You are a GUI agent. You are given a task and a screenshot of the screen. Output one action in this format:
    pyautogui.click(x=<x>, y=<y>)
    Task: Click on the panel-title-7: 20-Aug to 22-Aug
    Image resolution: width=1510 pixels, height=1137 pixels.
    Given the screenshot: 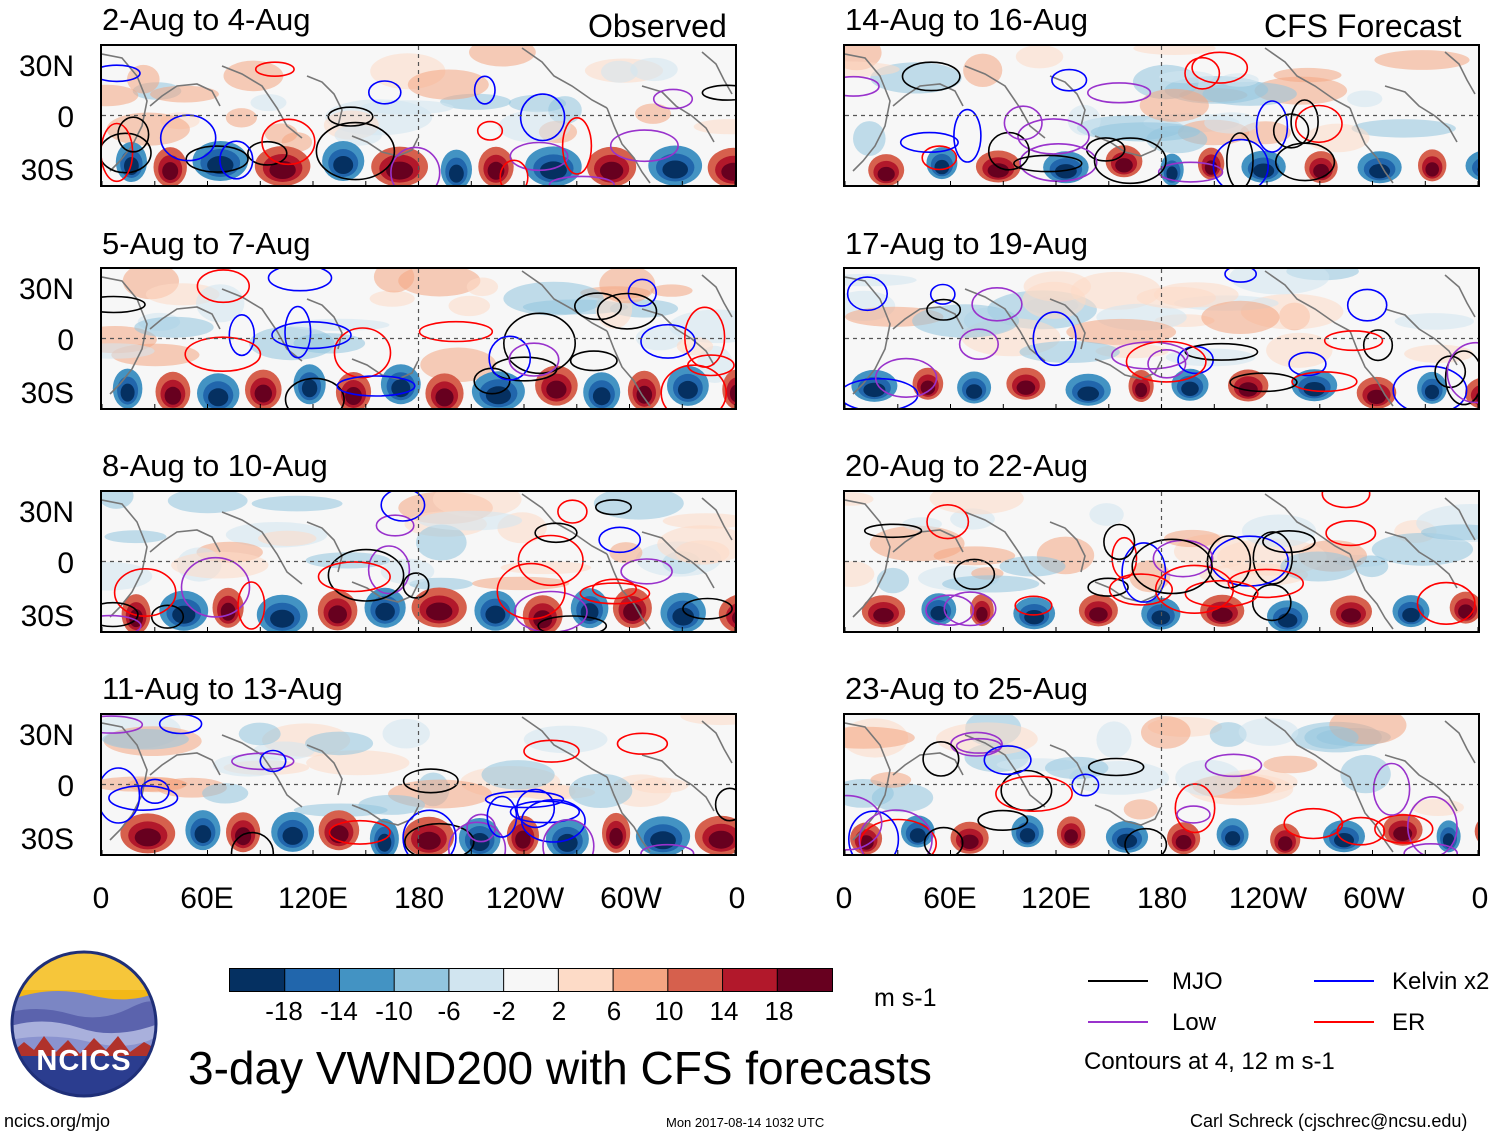 What is the action you would take?
    pyautogui.click(x=967, y=465)
    